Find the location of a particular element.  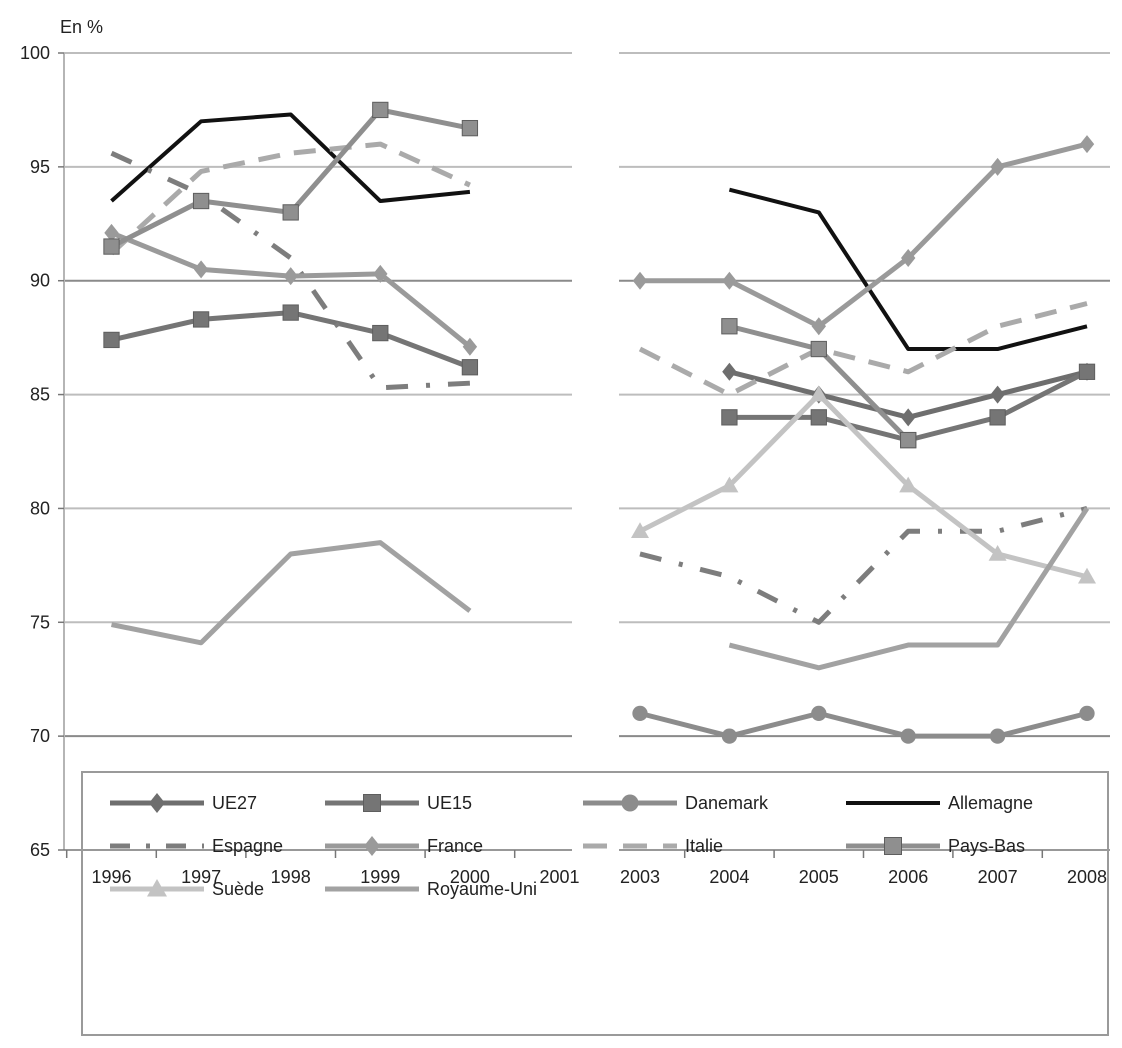

legend-label-italie: Italie is located at coordinates (704, 846).